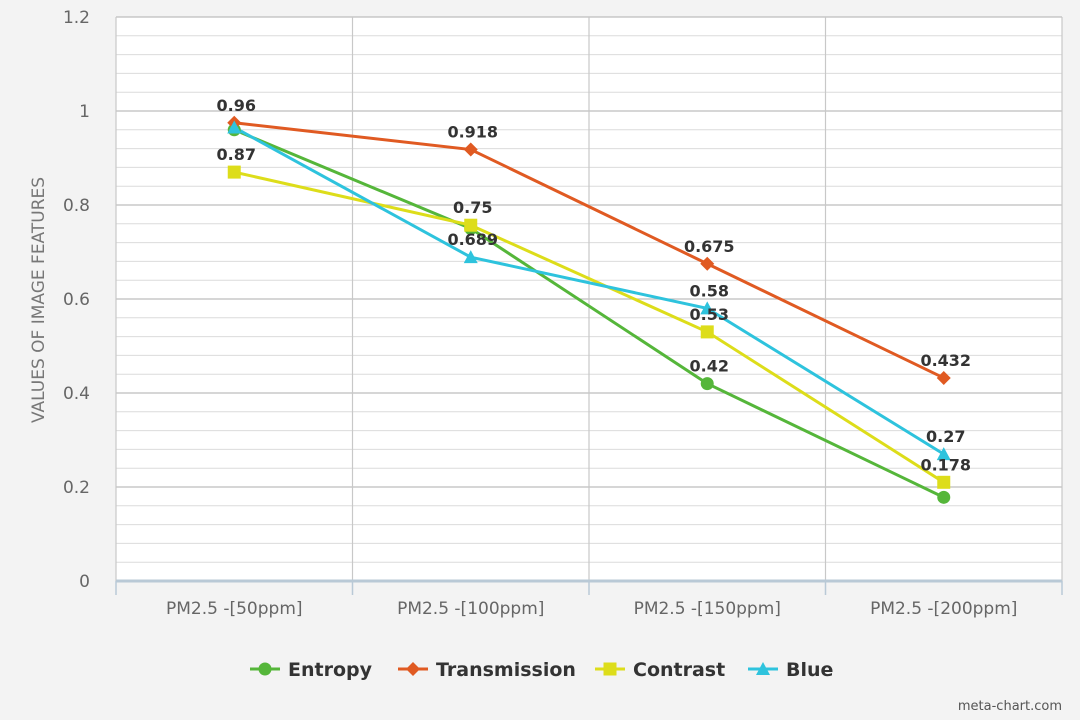 This screenshot has width=1080, height=720. I want to click on y-tick-label: 0, so click(84, 582).